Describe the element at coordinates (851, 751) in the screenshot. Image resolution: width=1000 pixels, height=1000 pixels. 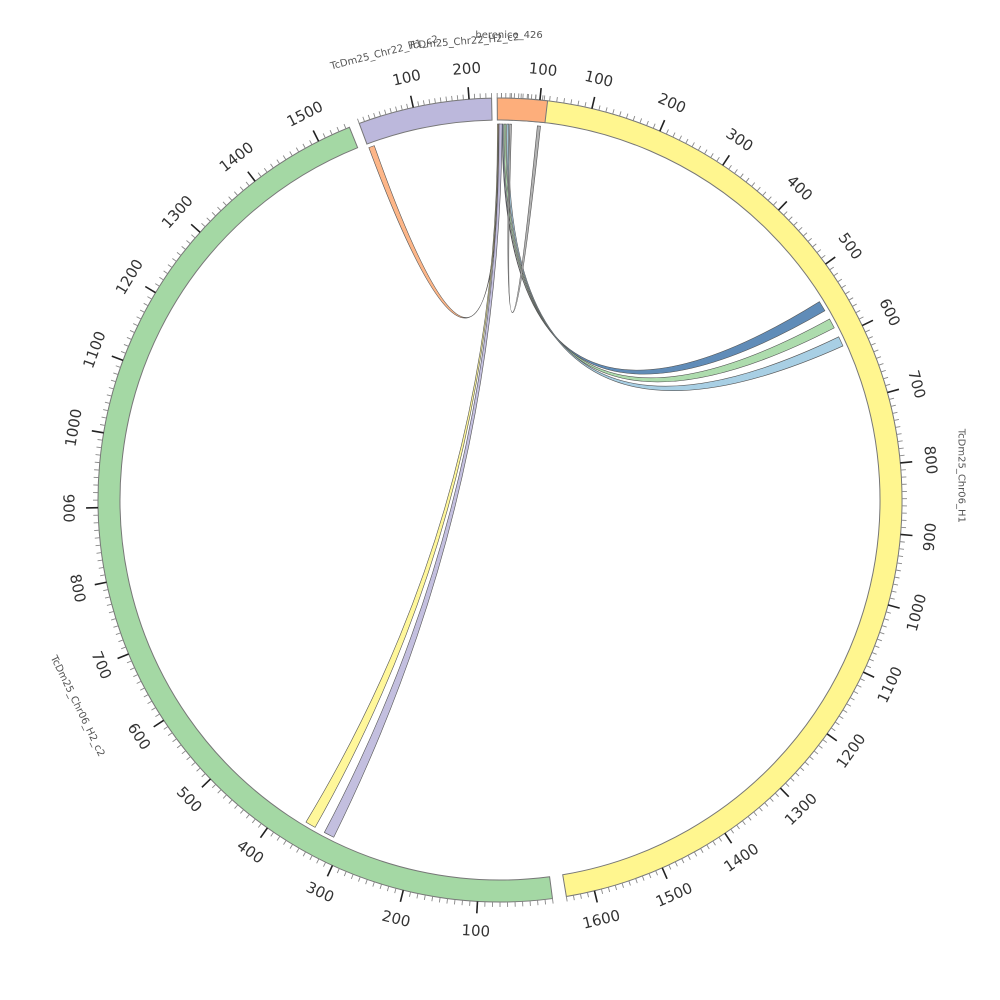
I see `tick-label-chr06_h1-1200: 1200` at that location.